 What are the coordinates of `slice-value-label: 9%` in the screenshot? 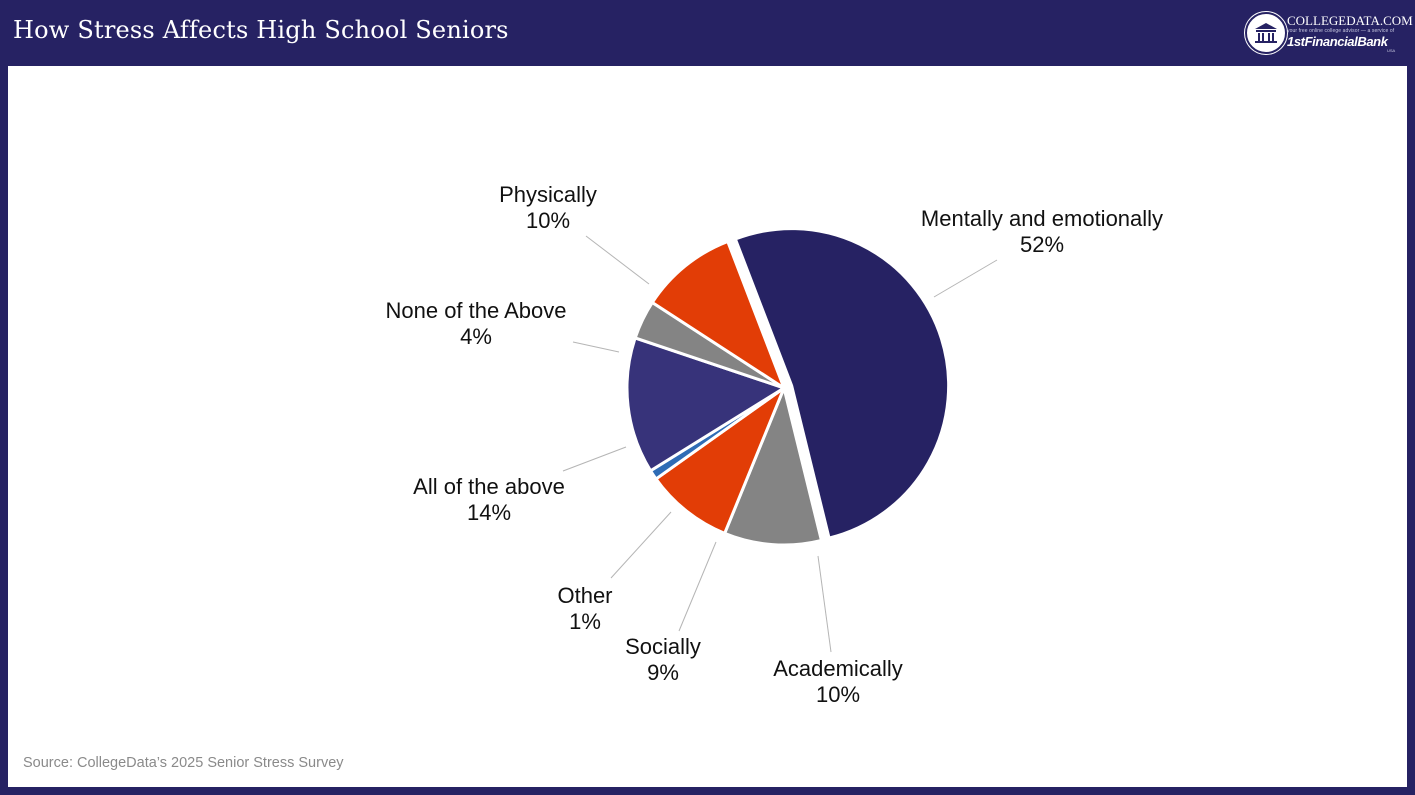 It's located at (663, 672).